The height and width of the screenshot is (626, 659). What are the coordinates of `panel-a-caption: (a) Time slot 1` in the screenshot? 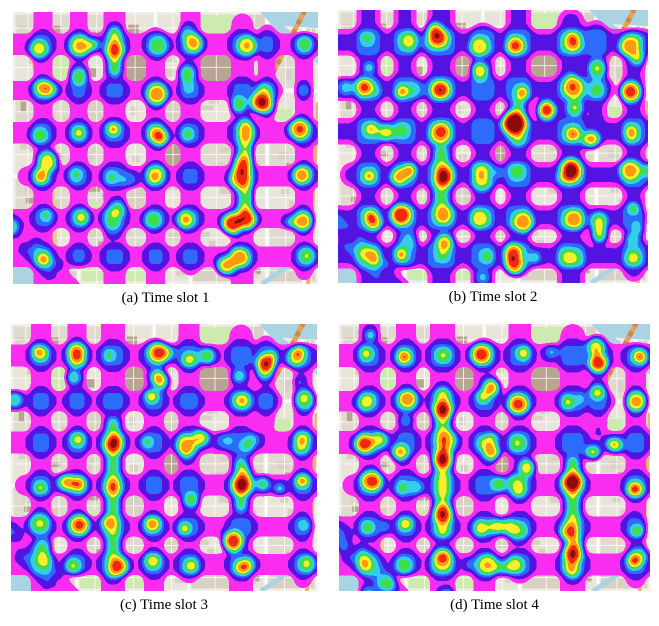 It's located at (165, 298).